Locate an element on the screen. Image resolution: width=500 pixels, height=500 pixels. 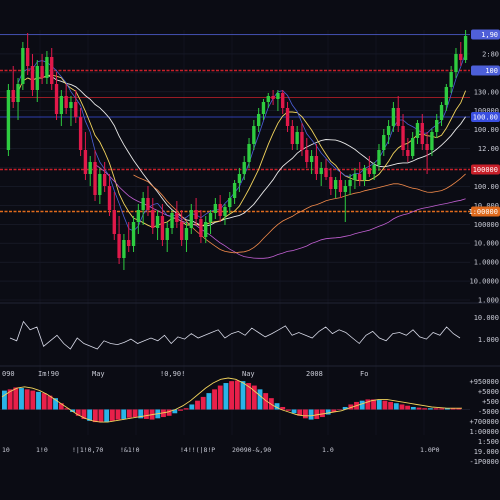
macd-x-tick-label: 1.0 is located at coordinates (328, 450).